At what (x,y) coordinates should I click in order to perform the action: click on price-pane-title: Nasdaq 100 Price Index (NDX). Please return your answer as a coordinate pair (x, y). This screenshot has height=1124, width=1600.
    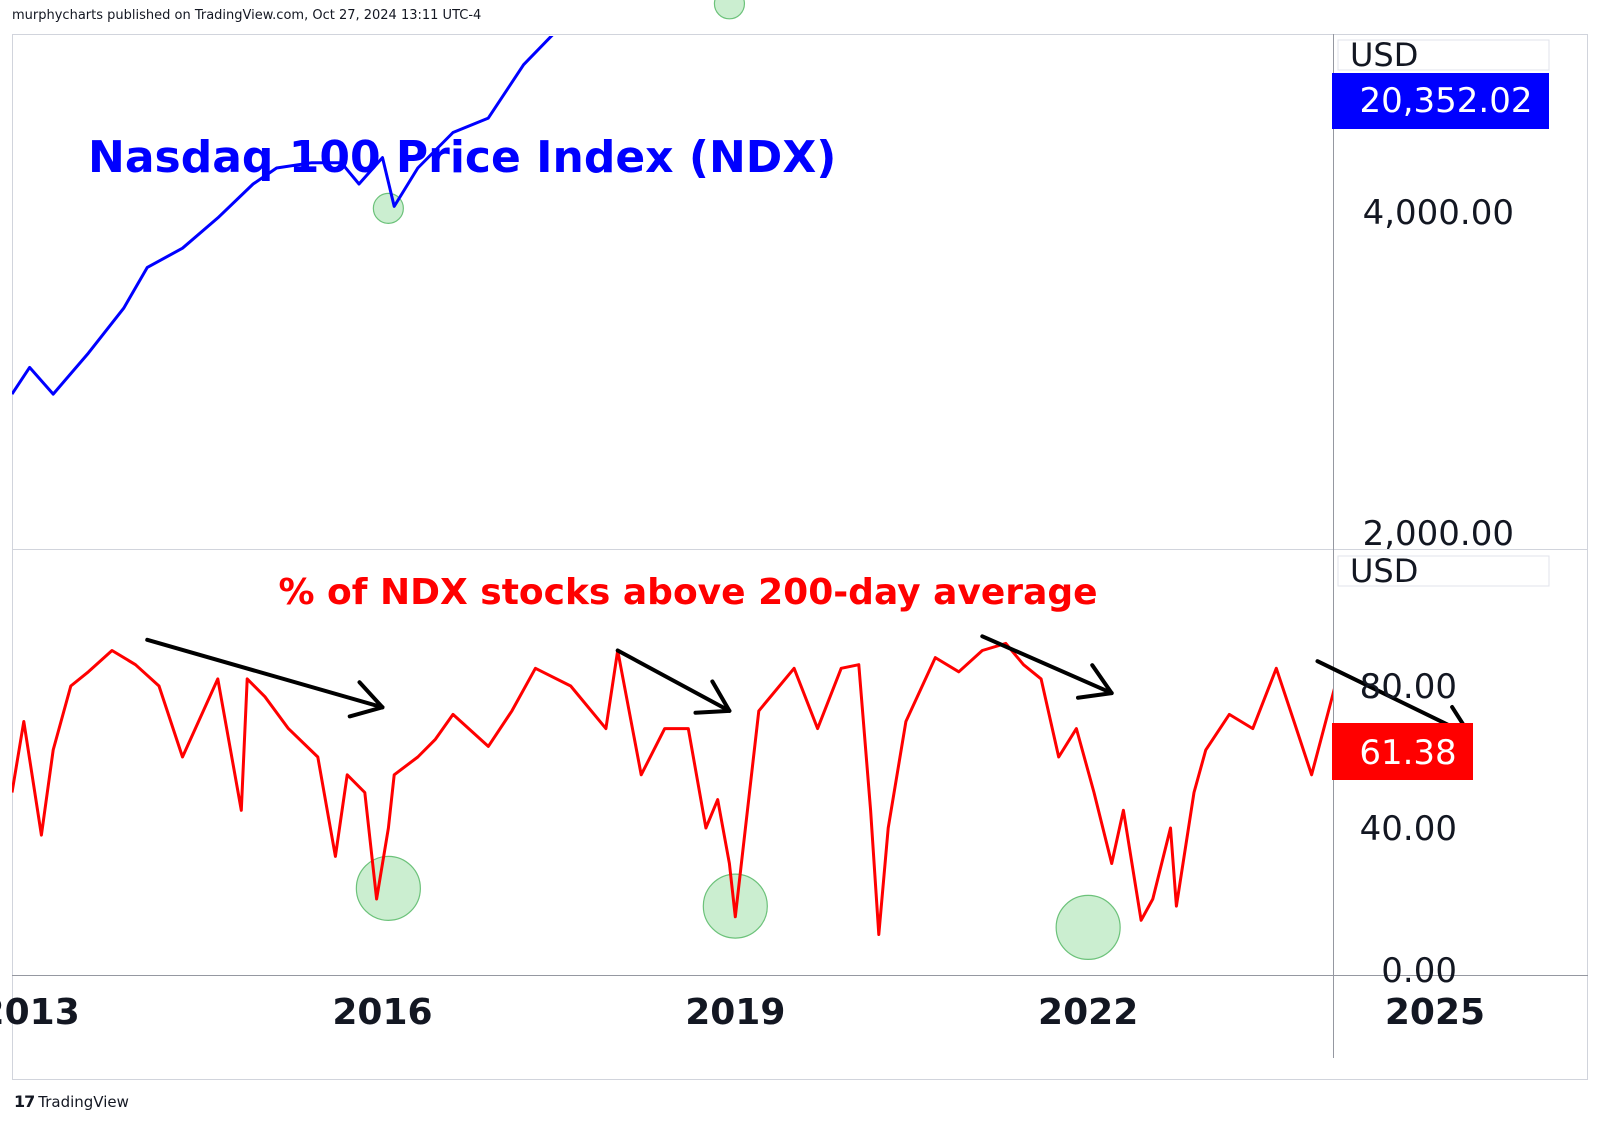
    Looking at the image, I should click on (462, 157).